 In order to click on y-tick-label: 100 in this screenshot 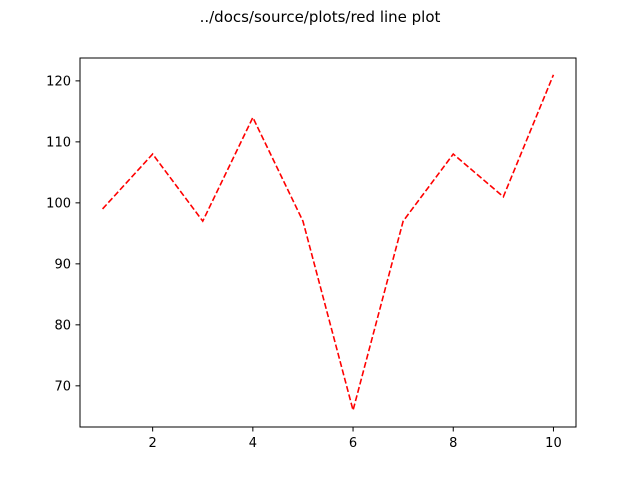, I will do `click(58, 203)`.